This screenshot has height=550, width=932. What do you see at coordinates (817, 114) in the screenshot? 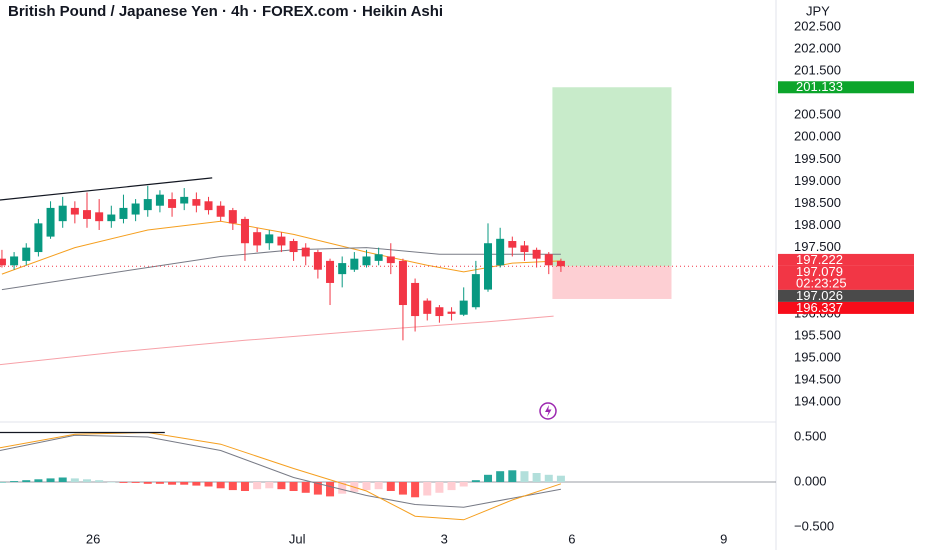
I see `y-tick-label: 200.500` at bounding box center [817, 114].